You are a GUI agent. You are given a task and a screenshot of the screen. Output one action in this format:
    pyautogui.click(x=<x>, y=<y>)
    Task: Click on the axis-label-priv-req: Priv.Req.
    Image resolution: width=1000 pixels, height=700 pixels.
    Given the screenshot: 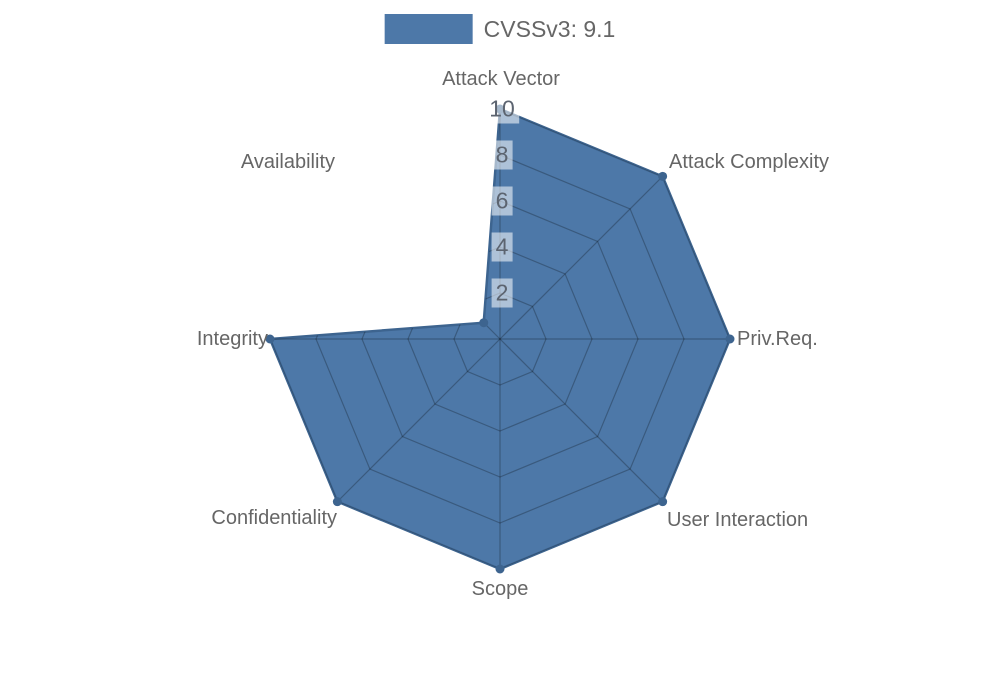 What is the action you would take?
    pyautogui.click(x=777, y=339)
    